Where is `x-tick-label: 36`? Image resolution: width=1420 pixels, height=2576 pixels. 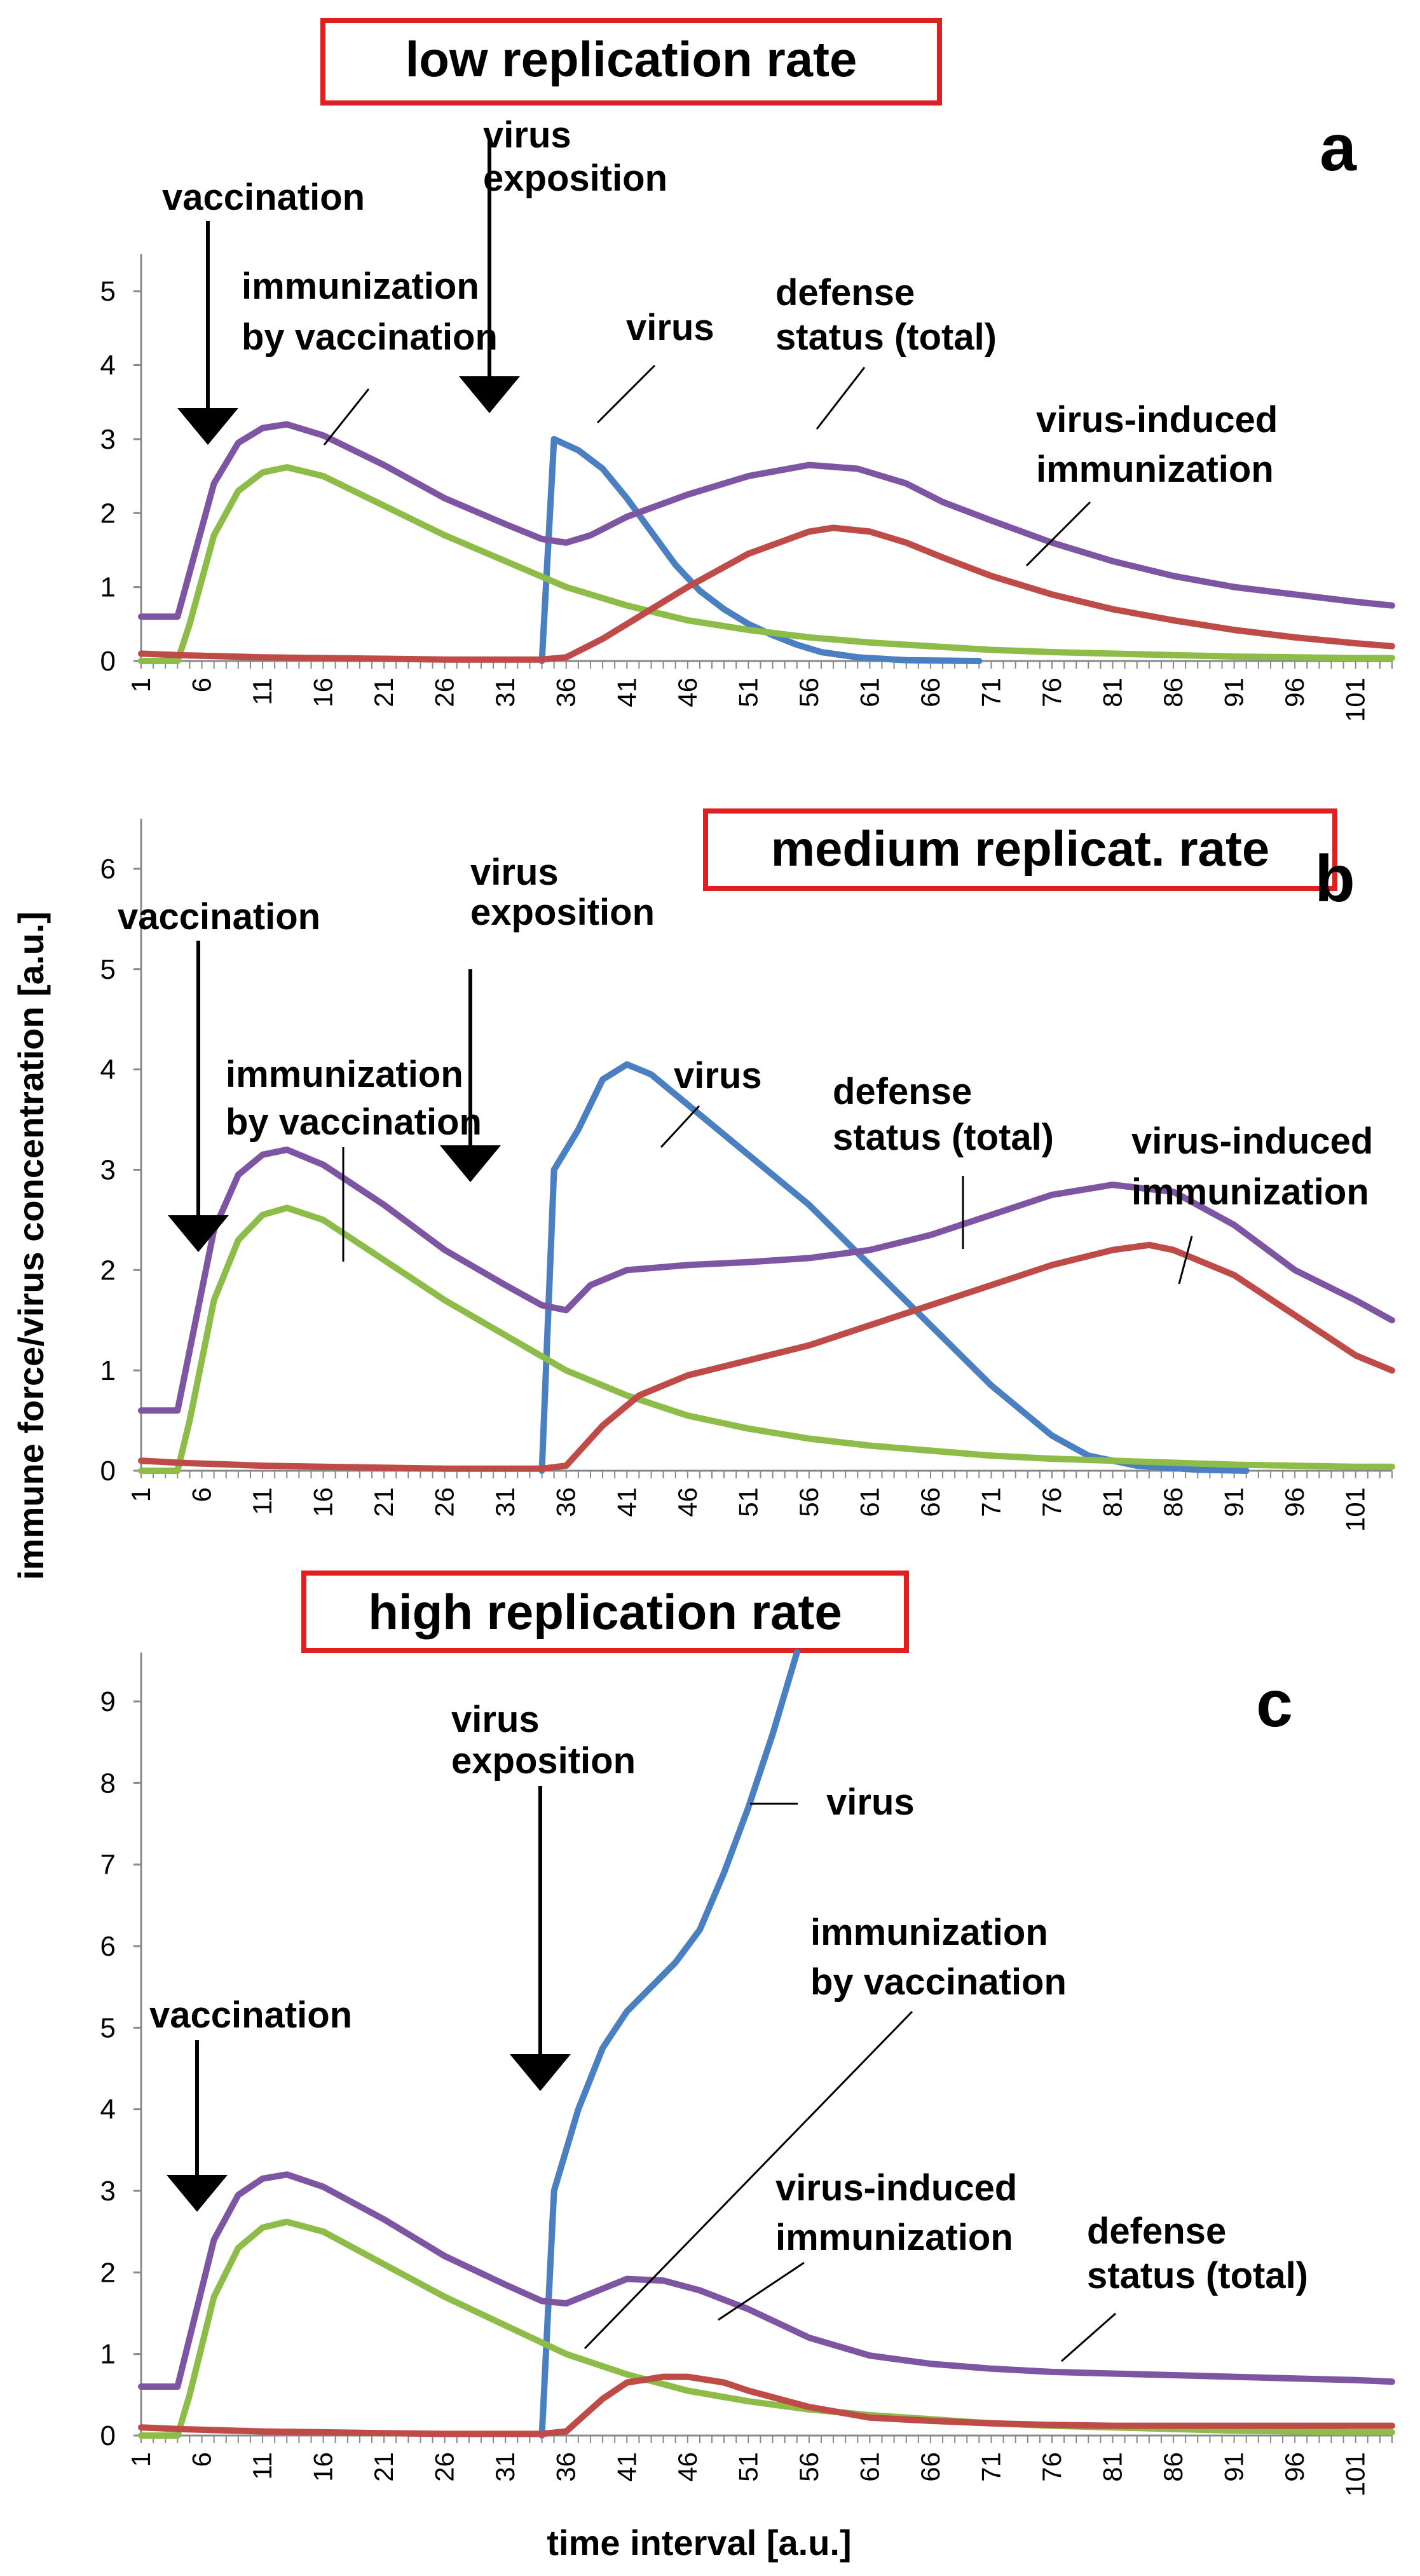
x-tick-label: 36 is located at coordinates (566, 2467).